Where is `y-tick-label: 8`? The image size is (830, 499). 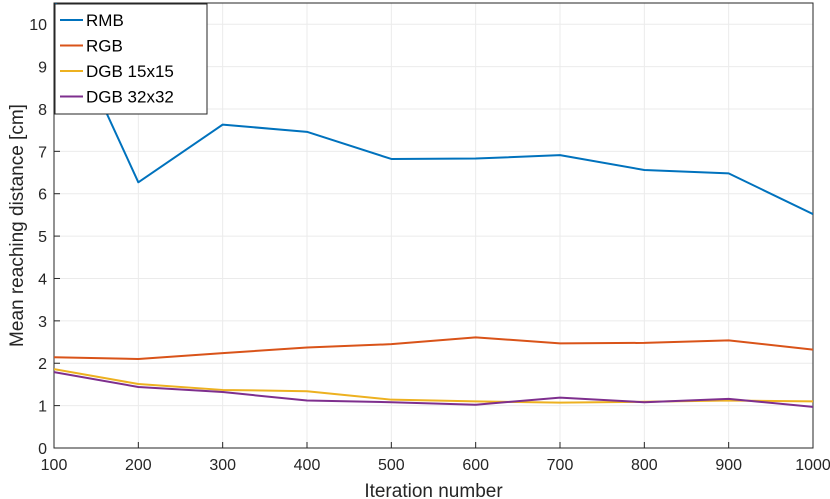
y-tick-label: 8 is located at coordinates (42, 110).